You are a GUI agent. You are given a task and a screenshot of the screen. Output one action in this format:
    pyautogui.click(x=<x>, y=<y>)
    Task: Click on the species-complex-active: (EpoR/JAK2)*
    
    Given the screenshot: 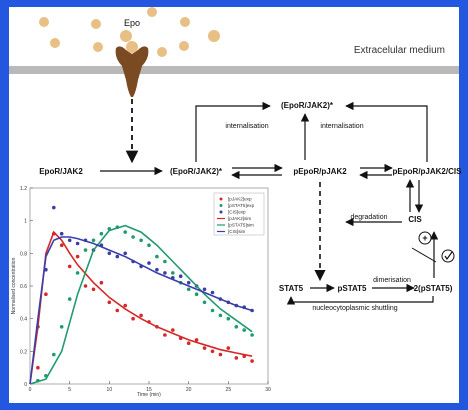 What is the action you would take?
    pyautogui.click(x=196, y=171)
    